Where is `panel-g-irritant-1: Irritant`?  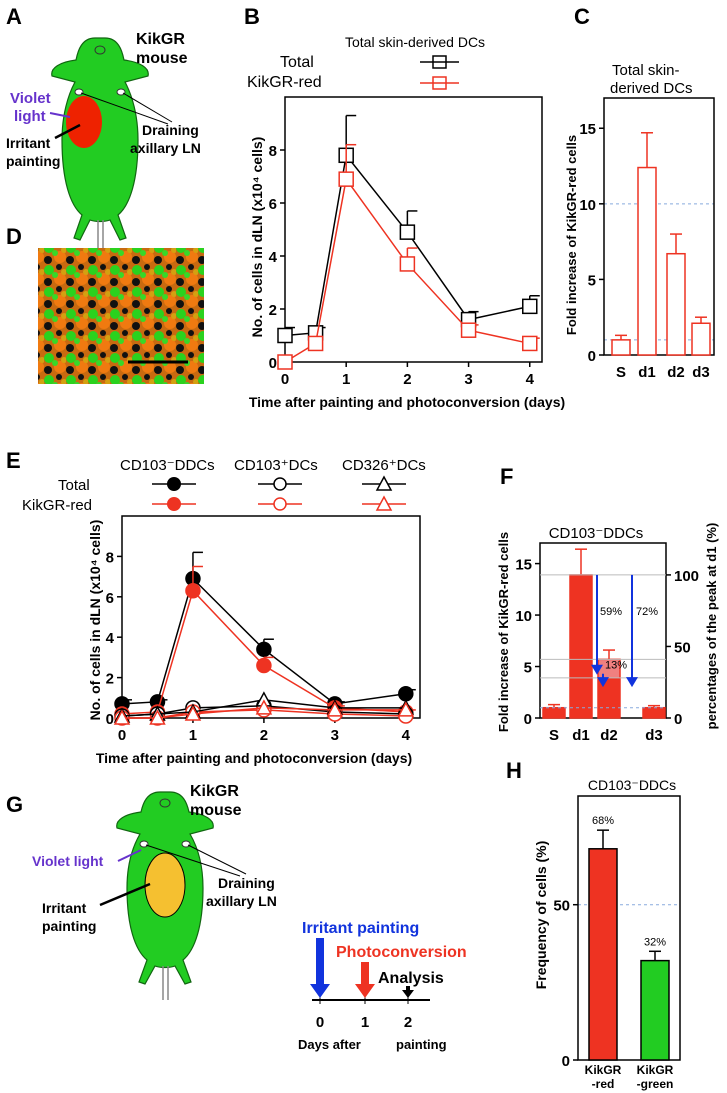 panel-g-irritant-1: Irritant is located at coordinates (64, 908).